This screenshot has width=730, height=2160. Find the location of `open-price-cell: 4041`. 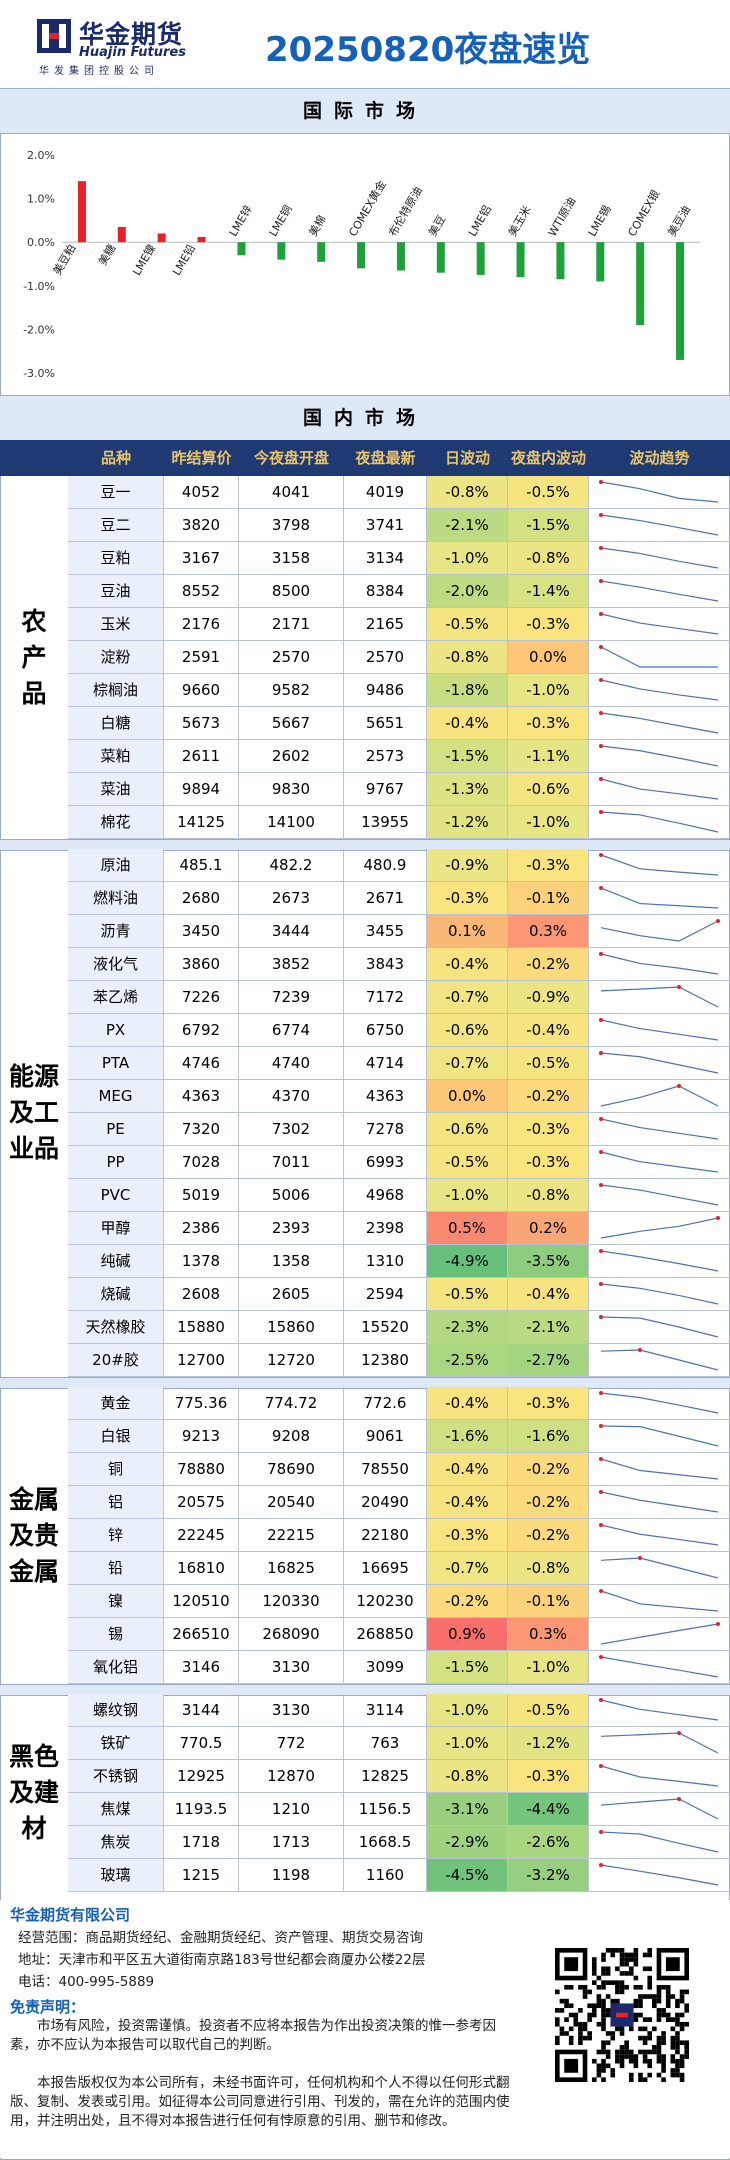

open-price-cell: 4041 is located at coordinates (291, 492).